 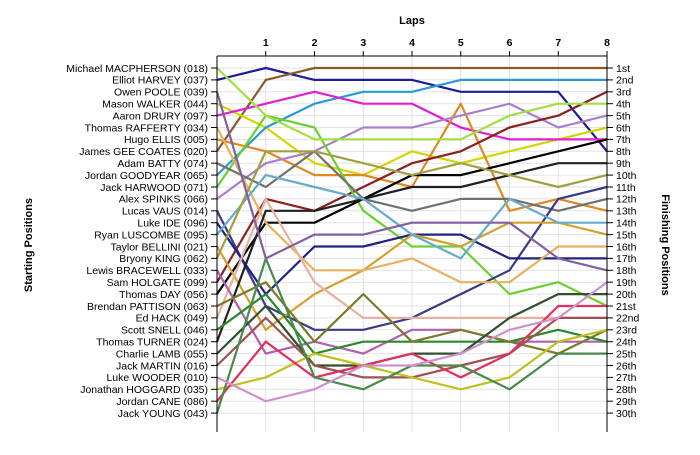 I want to click on starting-position-label: Luke IDE (096), so click(x=172, y=224).